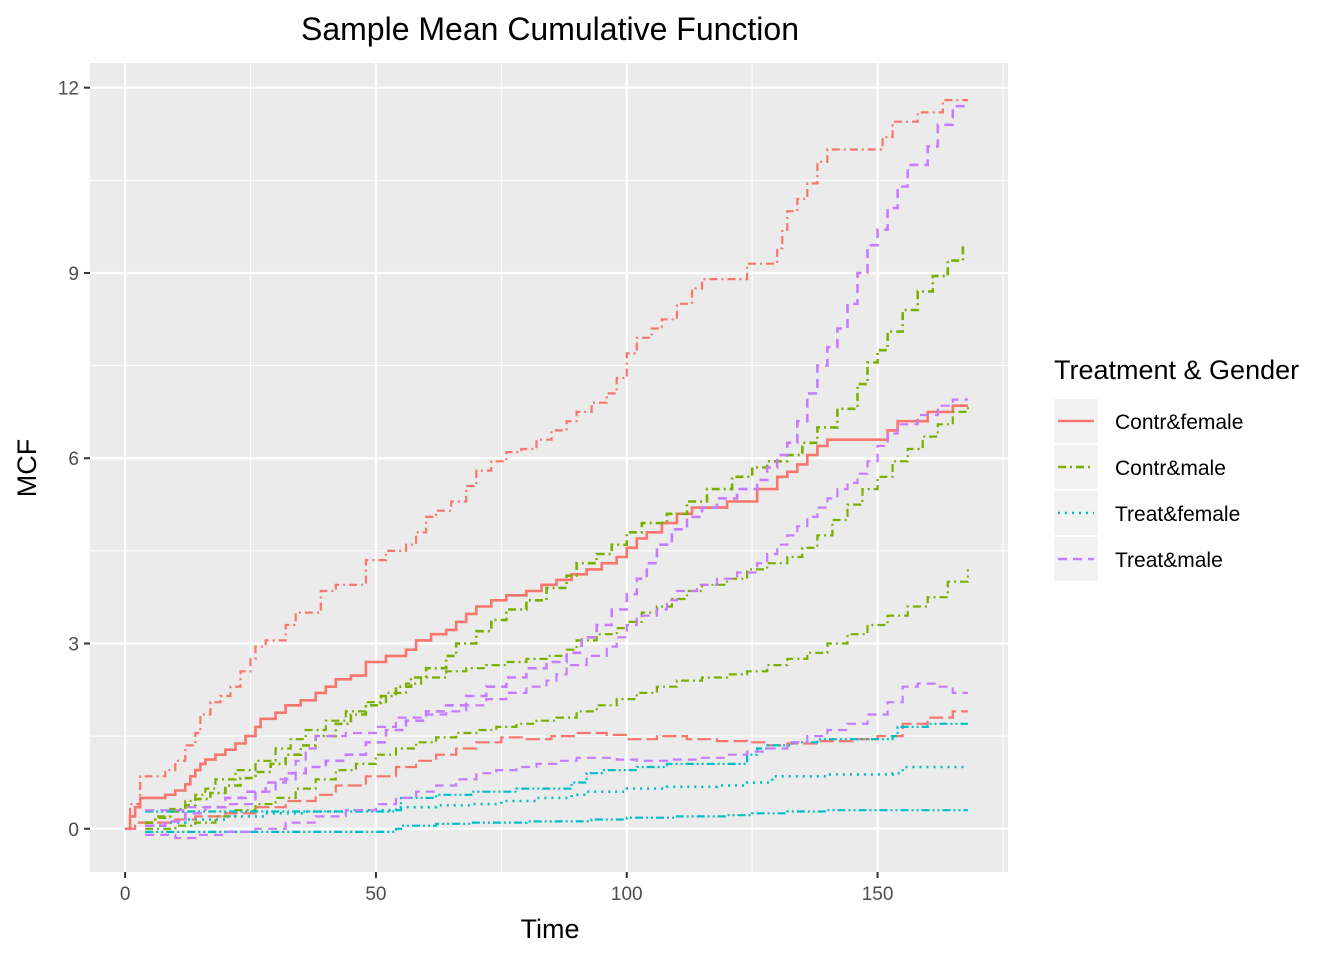  What do you see at coordinates (375, 894) in the screenshot?
I see `x-tick-label: 50` at bounding box center [375, 894].